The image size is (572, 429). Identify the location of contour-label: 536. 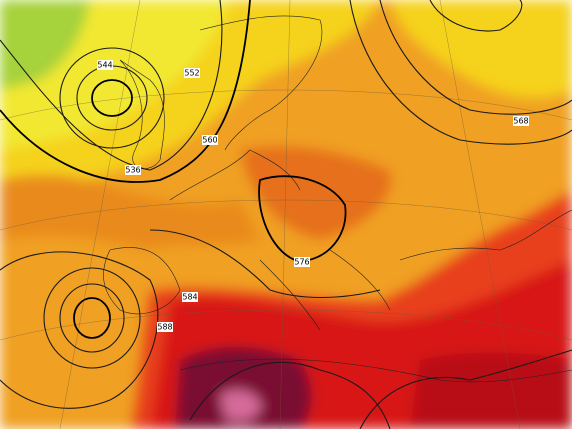
(132, 170).